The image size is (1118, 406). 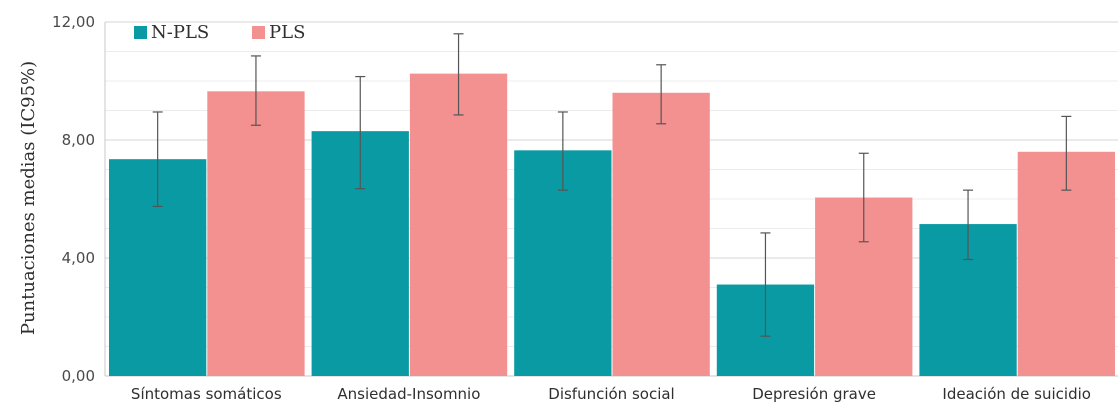 What do you see at coordinates (814, 394) in the screenshot?
I see `x-tick-label: Depresión grave` at bounding box center [814, 394].